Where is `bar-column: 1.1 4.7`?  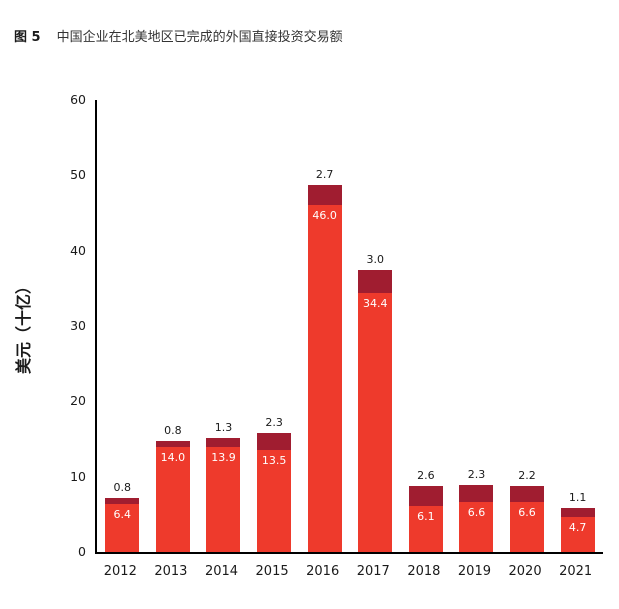
bar-column: 1.1 4.7 is located at coordinates (577, 326).